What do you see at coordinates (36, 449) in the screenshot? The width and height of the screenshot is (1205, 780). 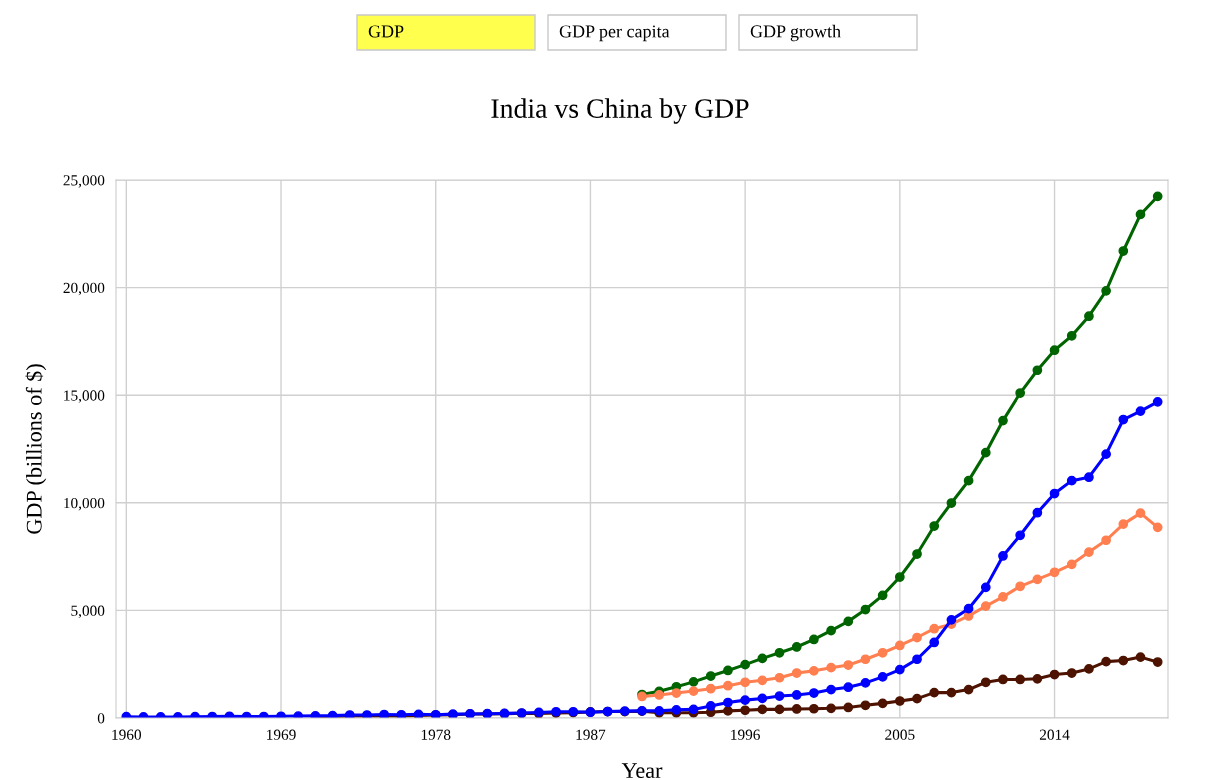 I see `y-axis-title: GDP (billions of $)` at bounding box center [36, 449].